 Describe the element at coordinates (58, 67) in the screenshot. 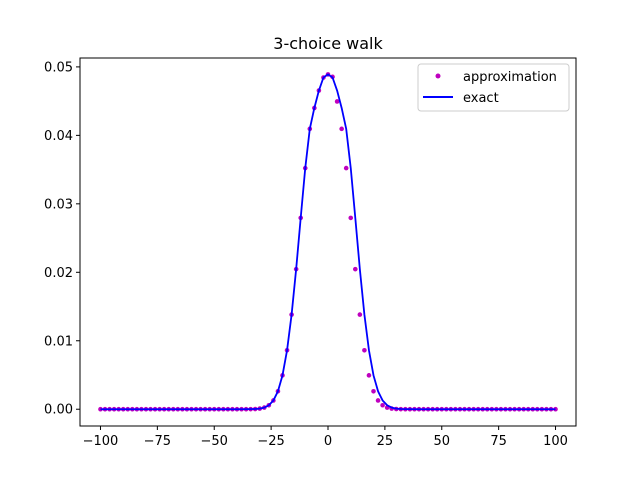

I see `y-tick-label: 0.05` at that location.